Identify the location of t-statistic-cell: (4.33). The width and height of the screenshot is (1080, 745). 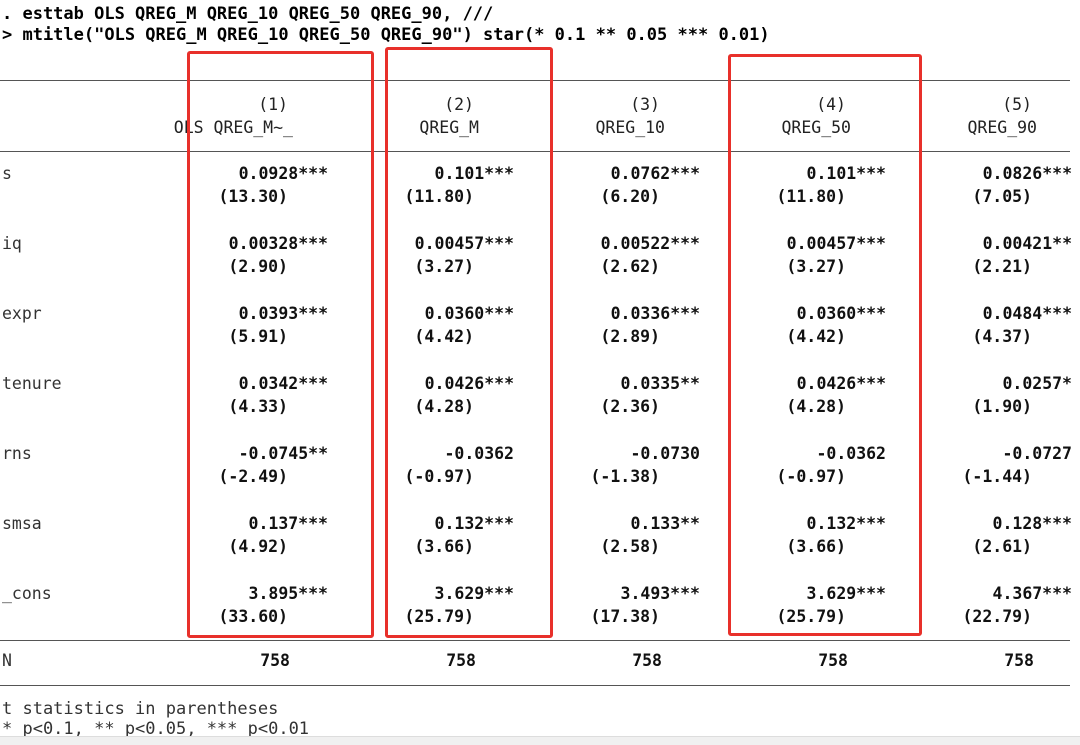
(258, 406).